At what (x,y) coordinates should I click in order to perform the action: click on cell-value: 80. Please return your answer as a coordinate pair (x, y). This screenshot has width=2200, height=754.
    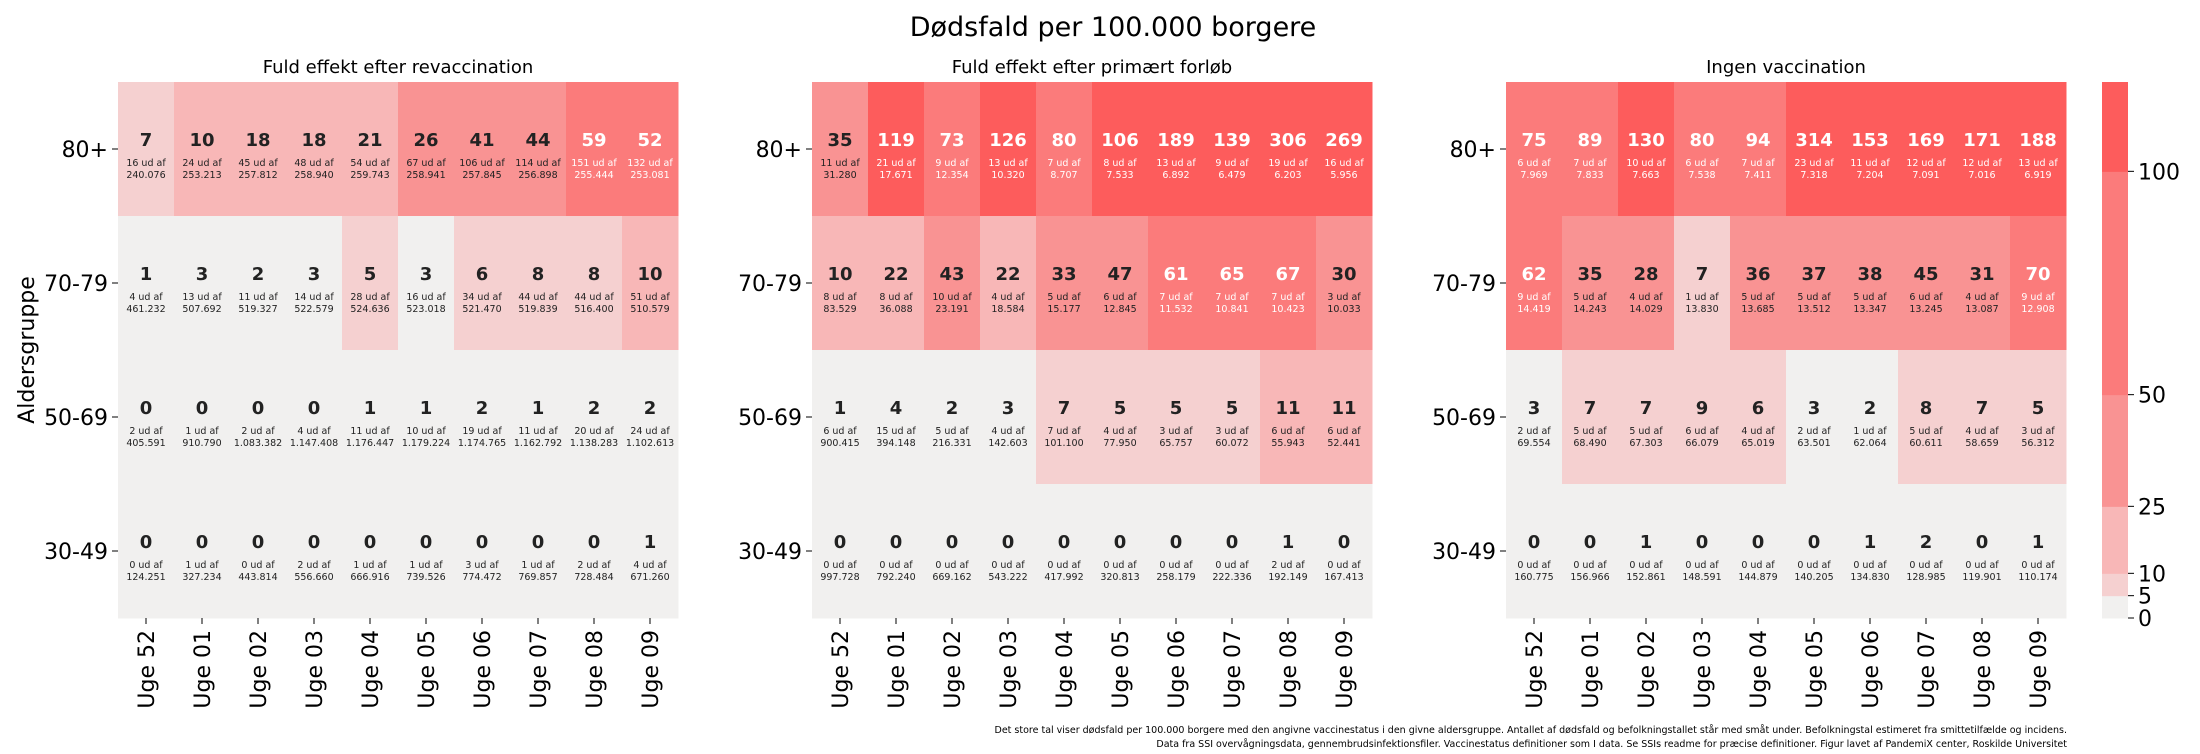
    Looking at the image, I should click on (1701, 140).